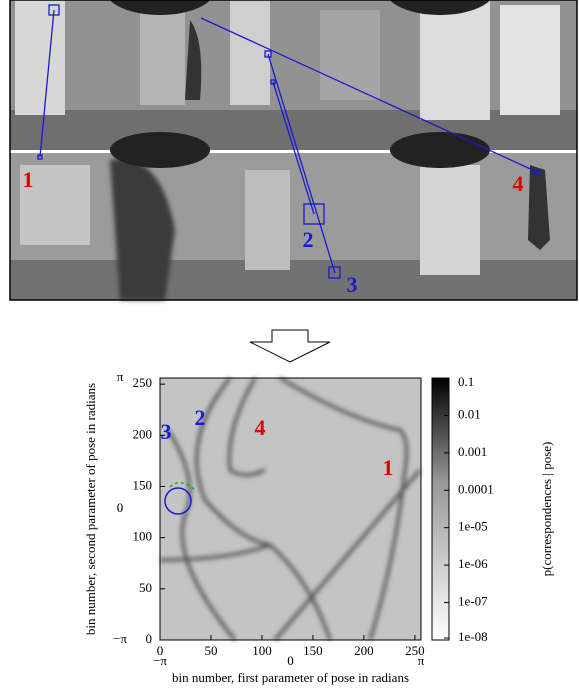 The image size is (579, 689). Describe the element at coordinates (120, 507) in the screenshot. I see `y2-tick-label: 0` at that location.